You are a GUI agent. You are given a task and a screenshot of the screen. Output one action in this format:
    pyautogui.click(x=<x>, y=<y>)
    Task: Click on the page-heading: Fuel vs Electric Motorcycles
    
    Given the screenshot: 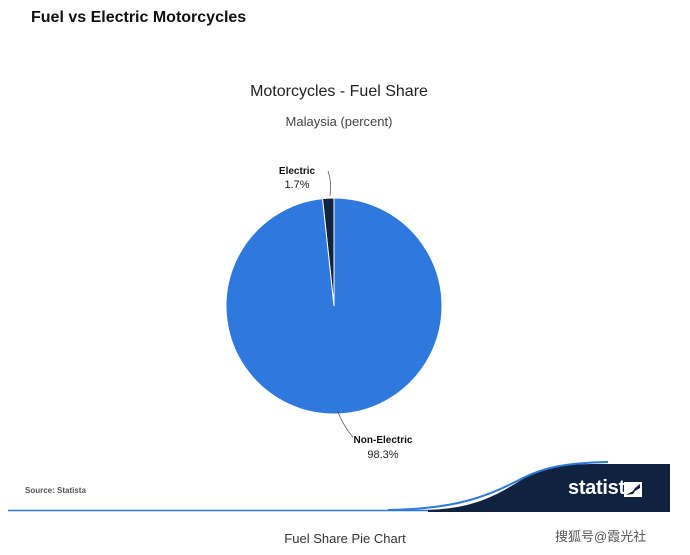 What is the action you would take?
    pyautogui.click(x=139, y=17)
    